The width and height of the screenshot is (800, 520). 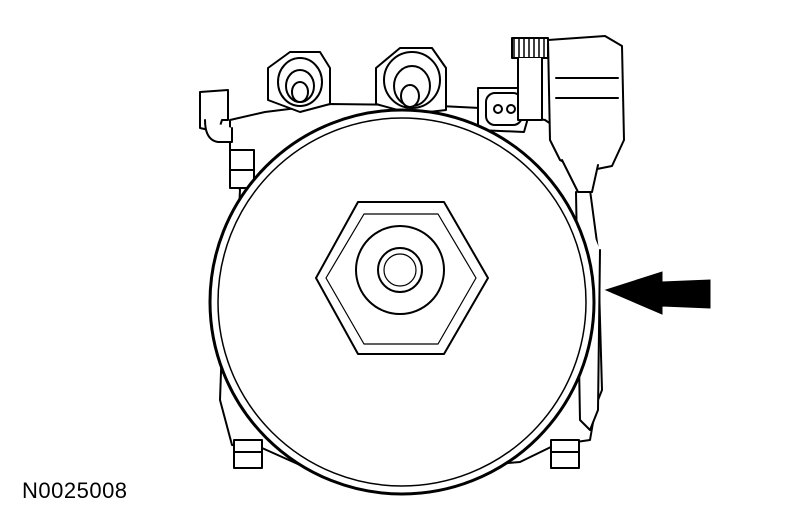 What do you see at coordinates (657, 293) in the screenshot?
I see `pointer-arrow` at bounding box center [657, 293].